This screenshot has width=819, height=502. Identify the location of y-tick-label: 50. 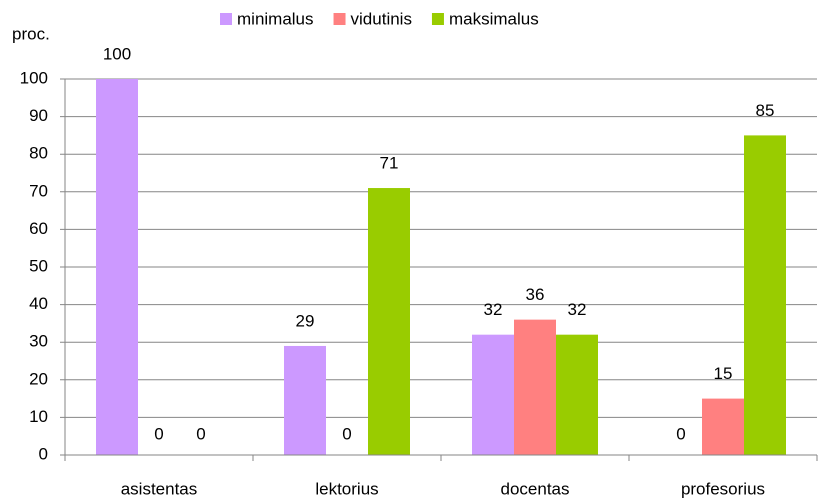
(38, 265).